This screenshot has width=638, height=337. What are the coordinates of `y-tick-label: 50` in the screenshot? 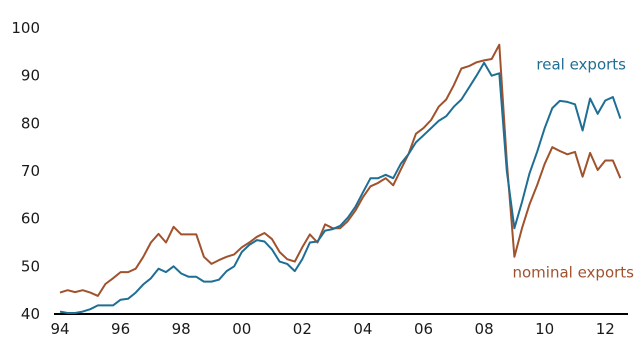 It's located at (30, 266).